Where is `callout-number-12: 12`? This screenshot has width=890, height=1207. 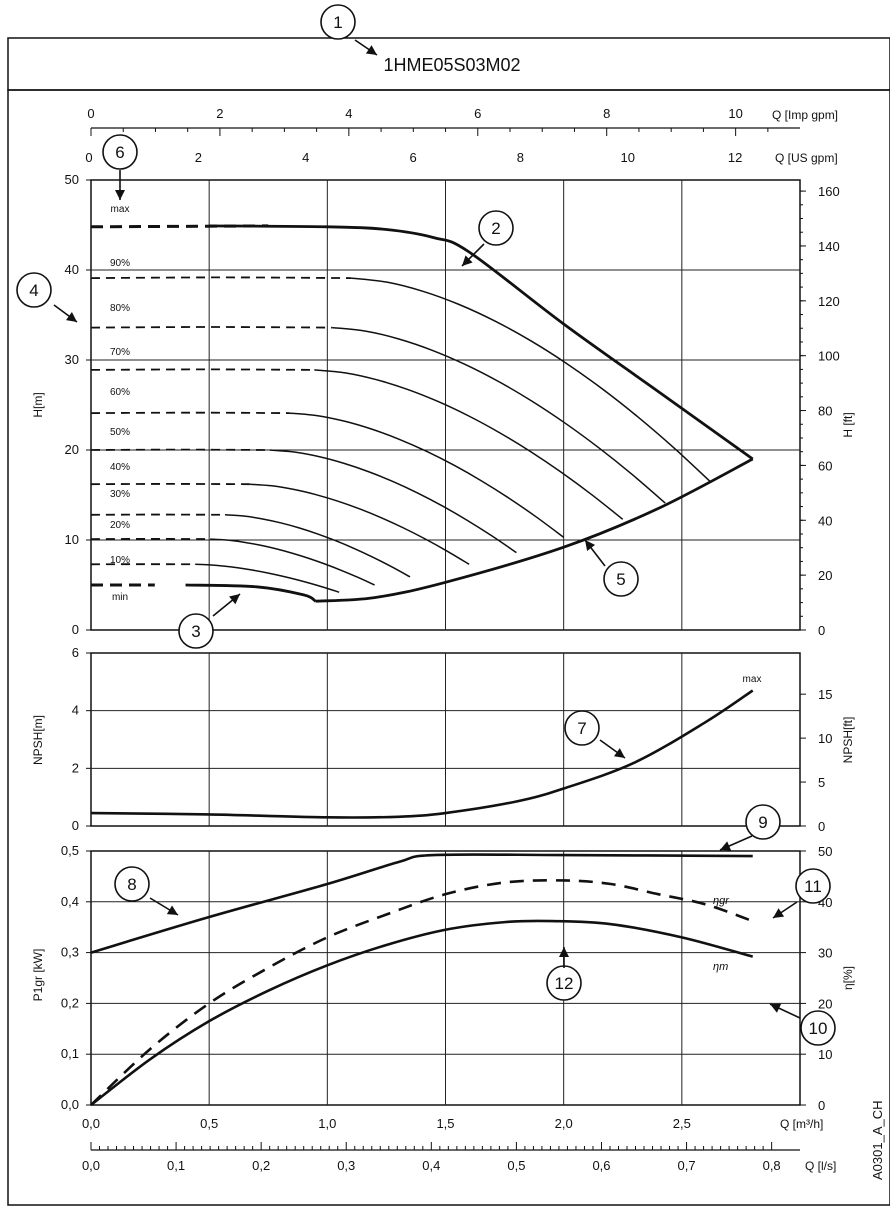 callout-number-12: 12 is located at coordinates (564, 983).